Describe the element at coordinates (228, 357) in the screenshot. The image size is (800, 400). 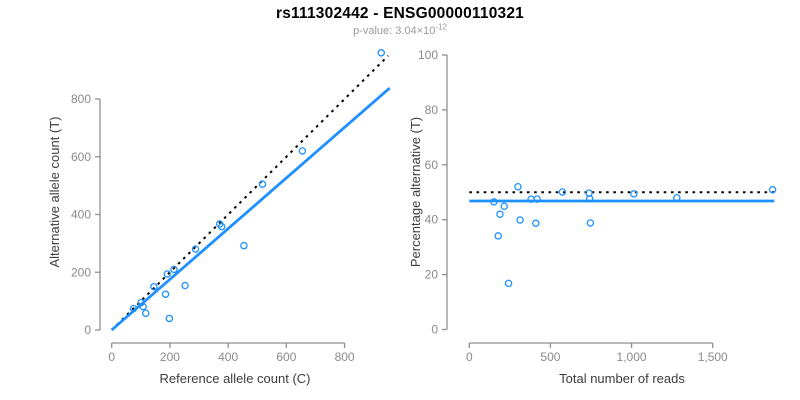
I see `left-x-tick-label: 400` at that location.